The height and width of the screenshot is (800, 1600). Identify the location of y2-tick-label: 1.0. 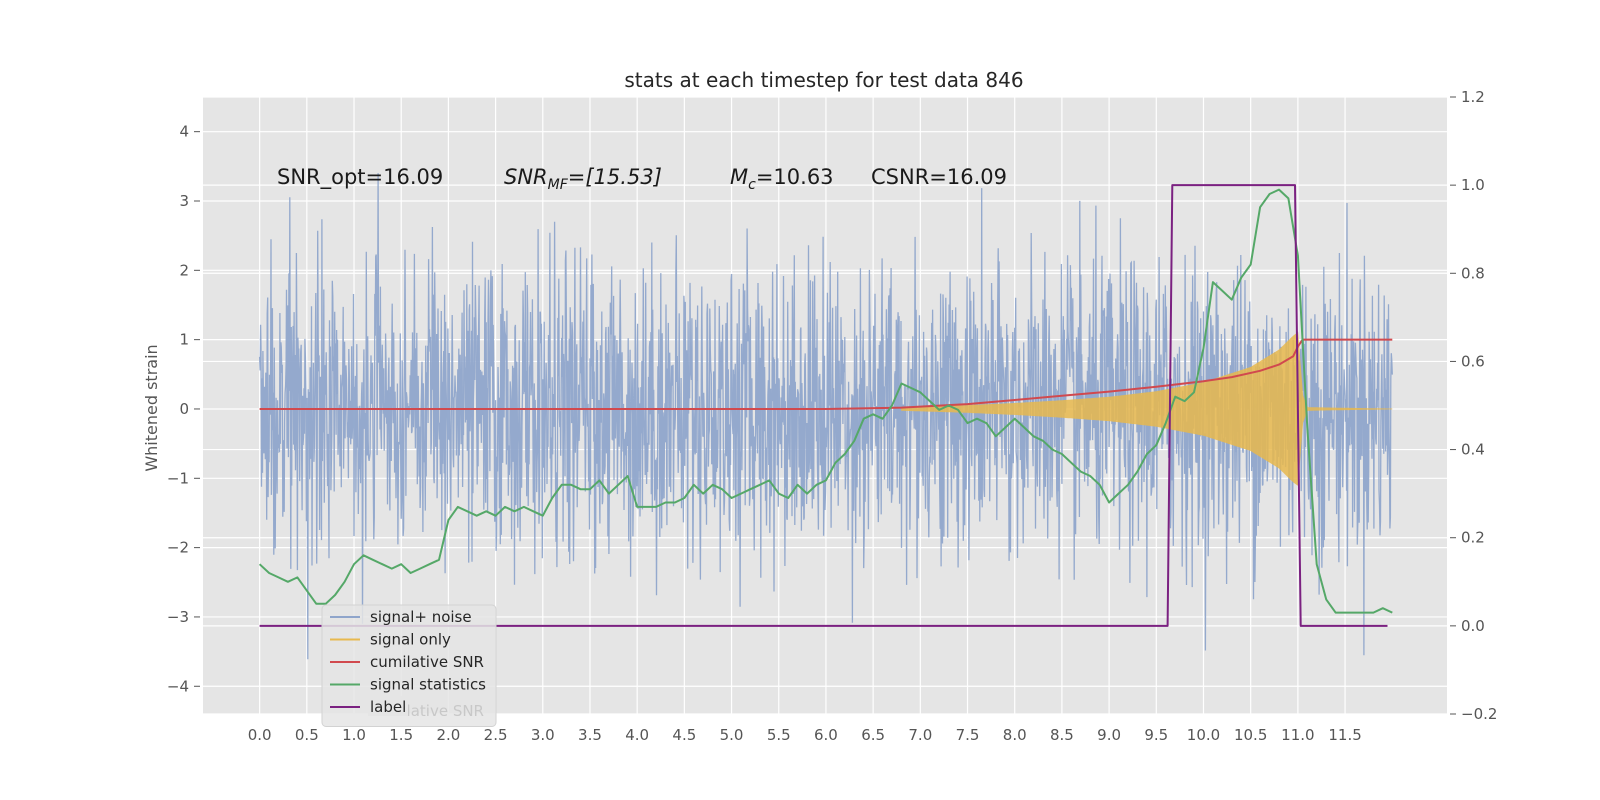
(1473, 185).